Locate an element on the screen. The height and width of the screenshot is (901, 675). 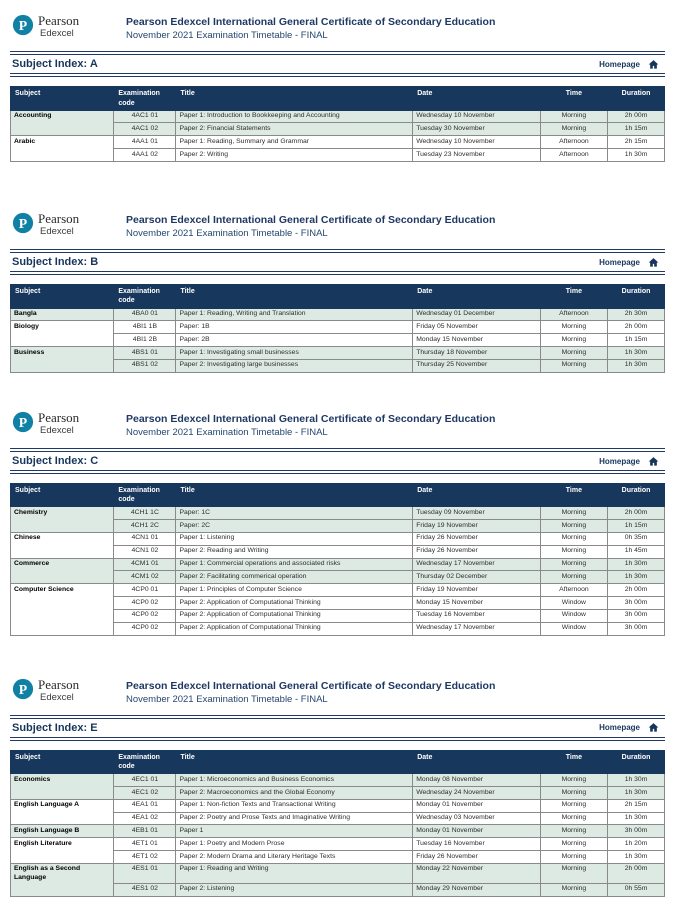
cell-subject: English Language B is located at coordinates (62, 831).